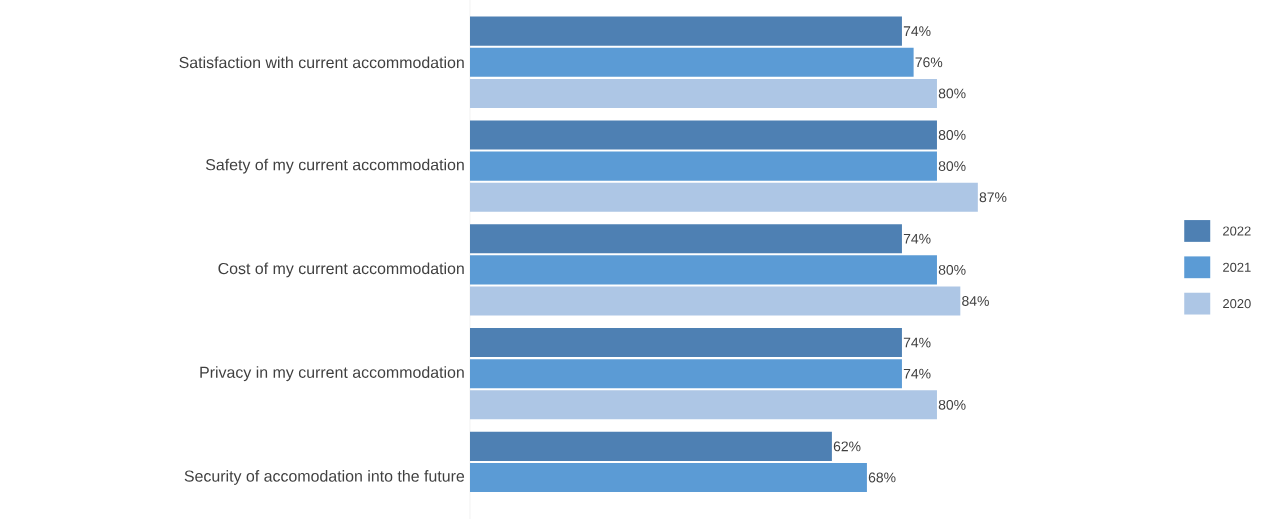  Describe the element at coordinates (1237, 267) in the screenshot. I see `legend-label: 2021` at that location.